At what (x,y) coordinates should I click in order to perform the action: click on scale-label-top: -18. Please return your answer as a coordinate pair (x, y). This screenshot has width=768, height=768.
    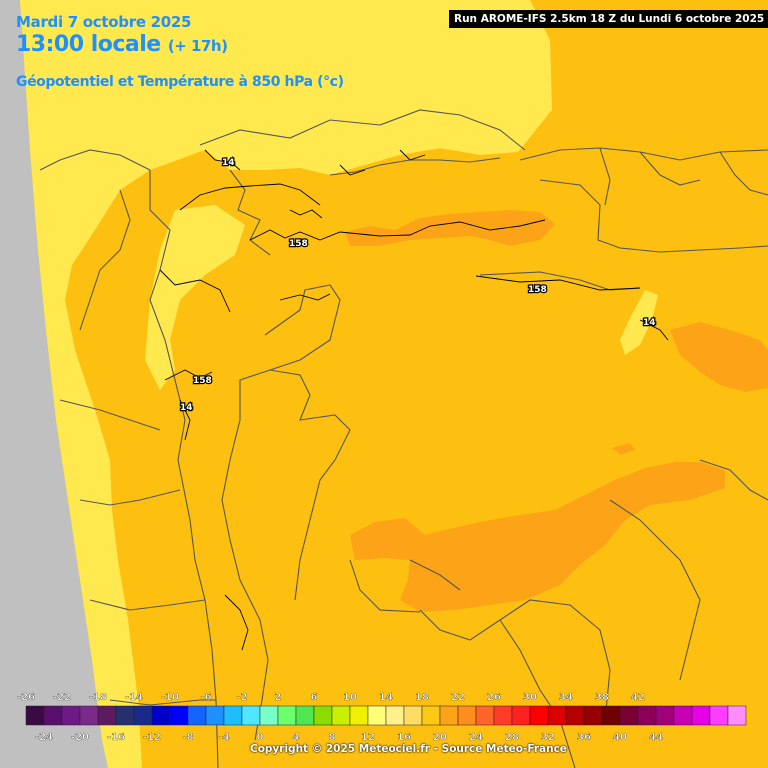
    Looking at the image, I should click on (98, 697).